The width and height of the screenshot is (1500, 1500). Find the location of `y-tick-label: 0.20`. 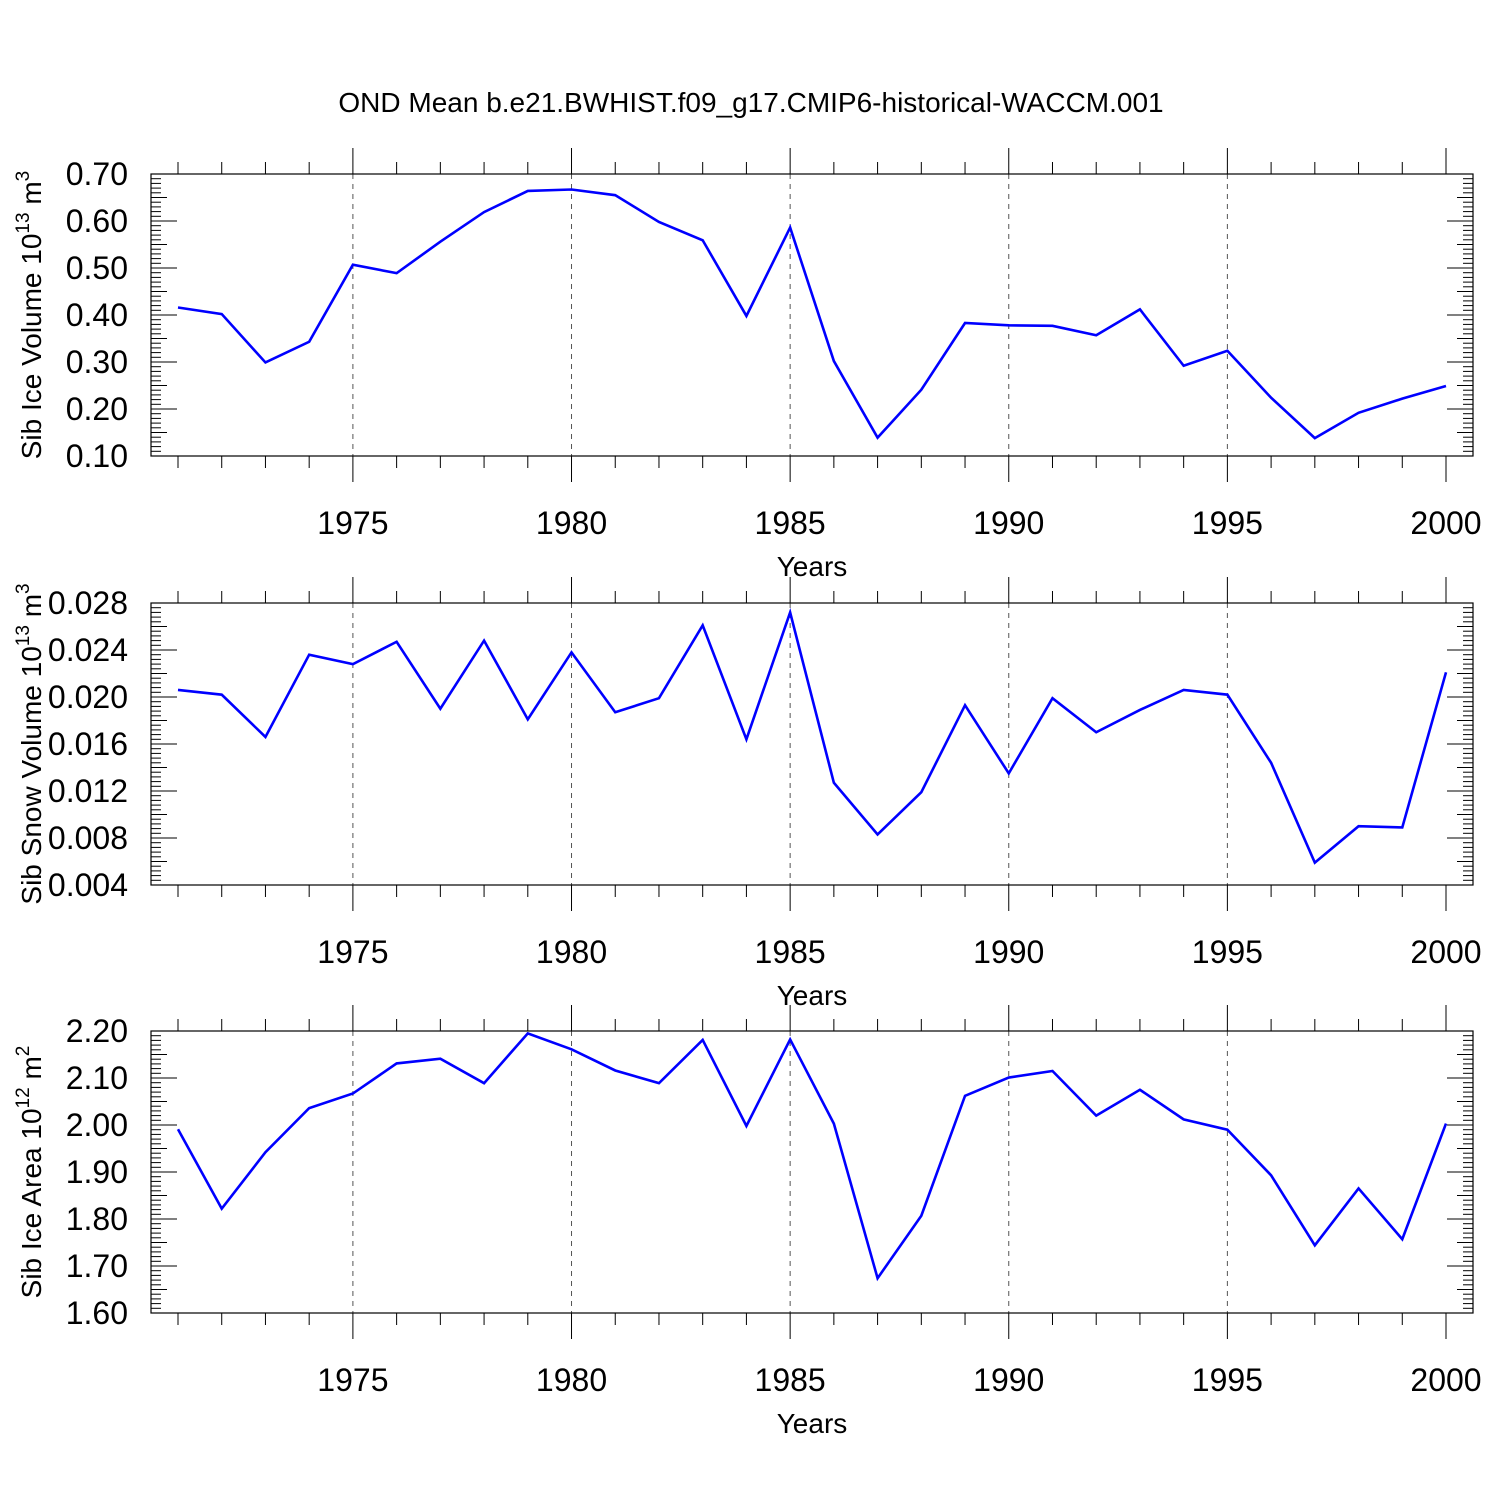

y-tick-label: 0.20 is located at coordinates (97, 409).